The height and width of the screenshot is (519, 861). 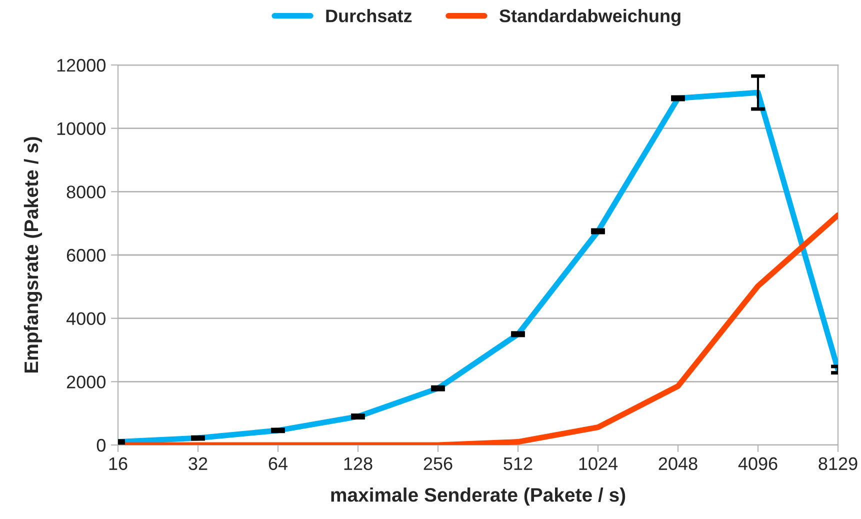 I want to click on x-axis-title: maximale Senderate (Pakete / s), so click(x=478, y=497).